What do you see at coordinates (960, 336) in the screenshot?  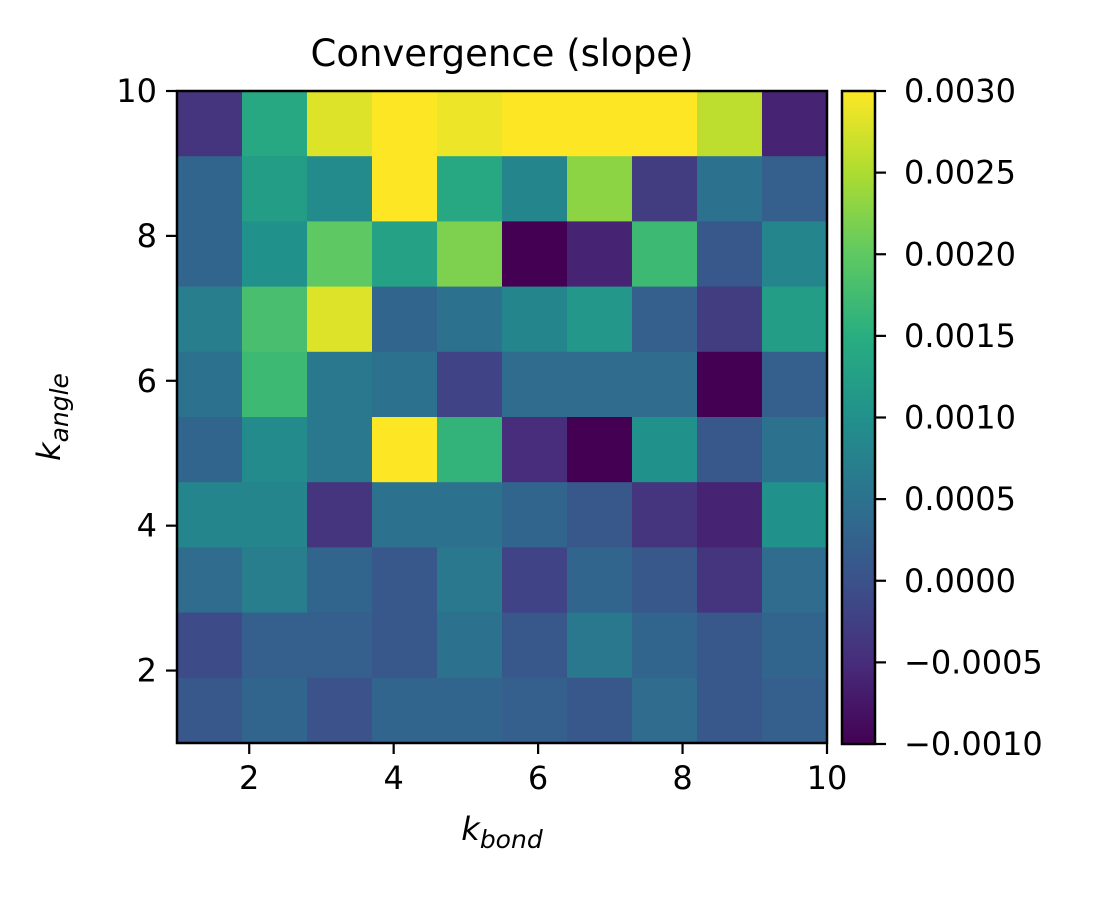 I see `colorbar-tick-label: 0.0015` at bounding box center [960, 336].